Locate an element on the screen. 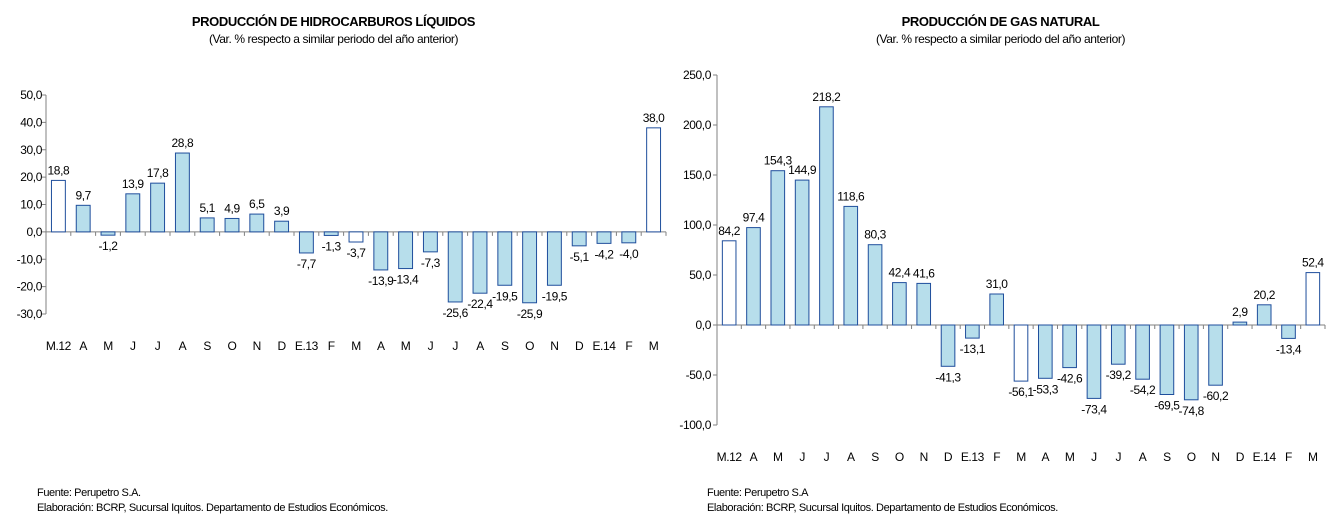 The image size is (1334, 514). data-label: 97,4 is located at coordinates (754, 218).